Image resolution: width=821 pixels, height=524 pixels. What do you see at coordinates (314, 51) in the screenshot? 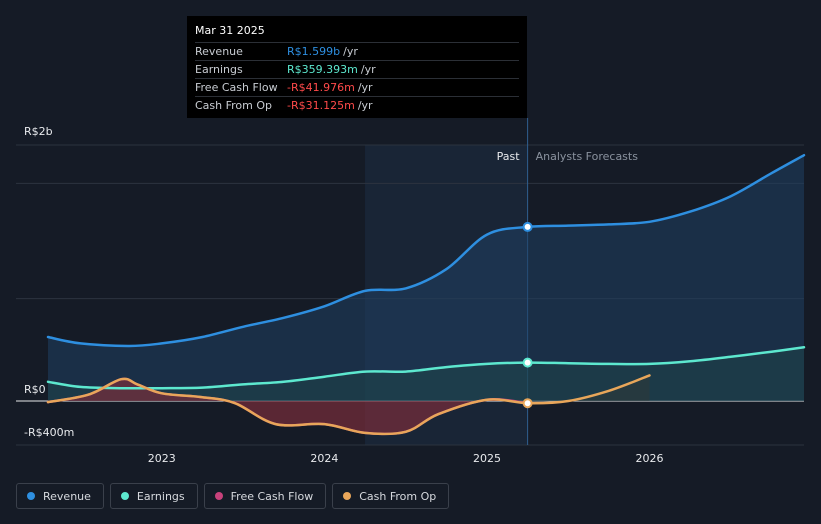
I see `tooltip-value: R$1.599b` at bounding box center [314, 51].